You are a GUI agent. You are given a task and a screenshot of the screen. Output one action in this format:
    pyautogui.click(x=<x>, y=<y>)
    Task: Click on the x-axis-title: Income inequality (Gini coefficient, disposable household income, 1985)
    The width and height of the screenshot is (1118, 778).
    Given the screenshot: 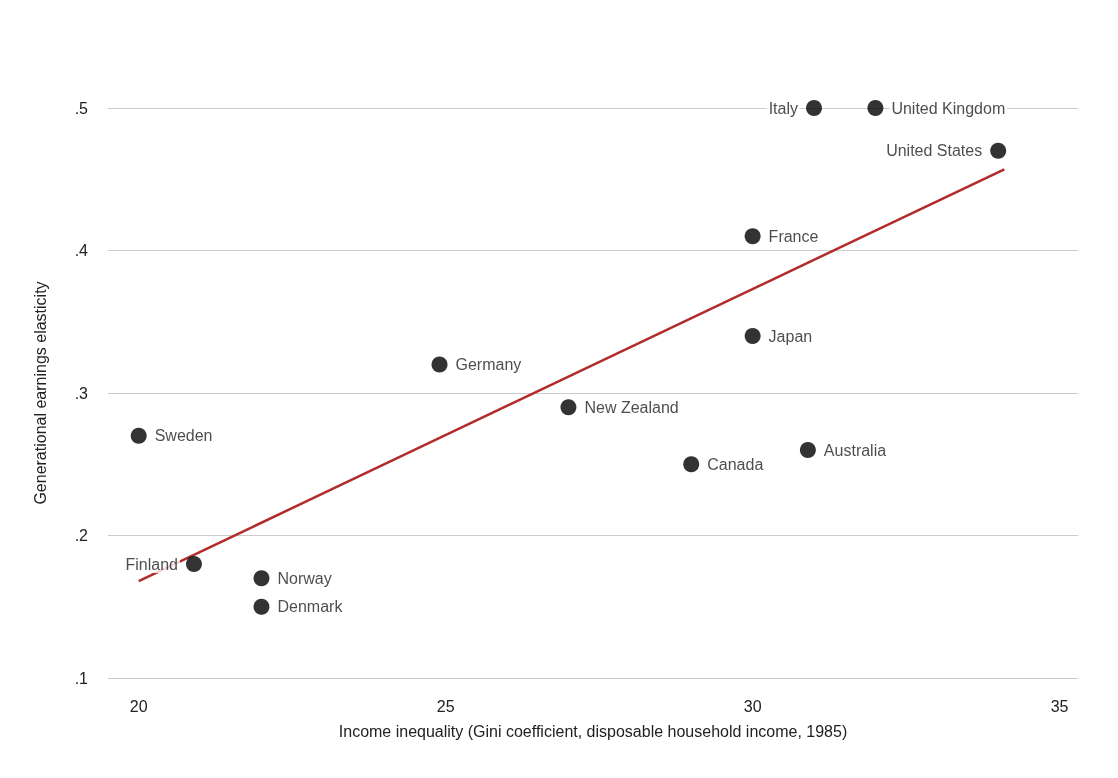 What is the action you would take?
    pyautogui.click(x=593, y=731)
    